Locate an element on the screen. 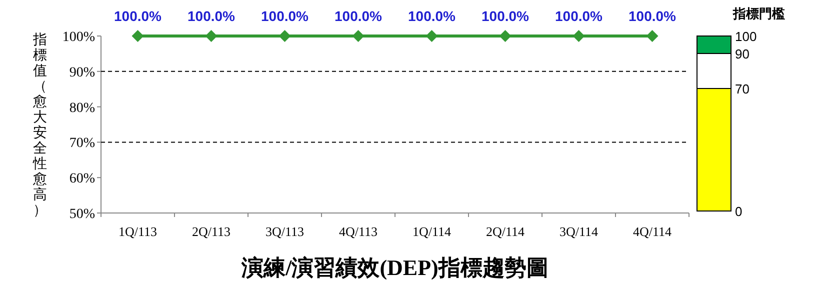 Image resolution: width=826 pixels, height=285 pixels. y-tick-label: 60% is located at coordinates (82, 179).